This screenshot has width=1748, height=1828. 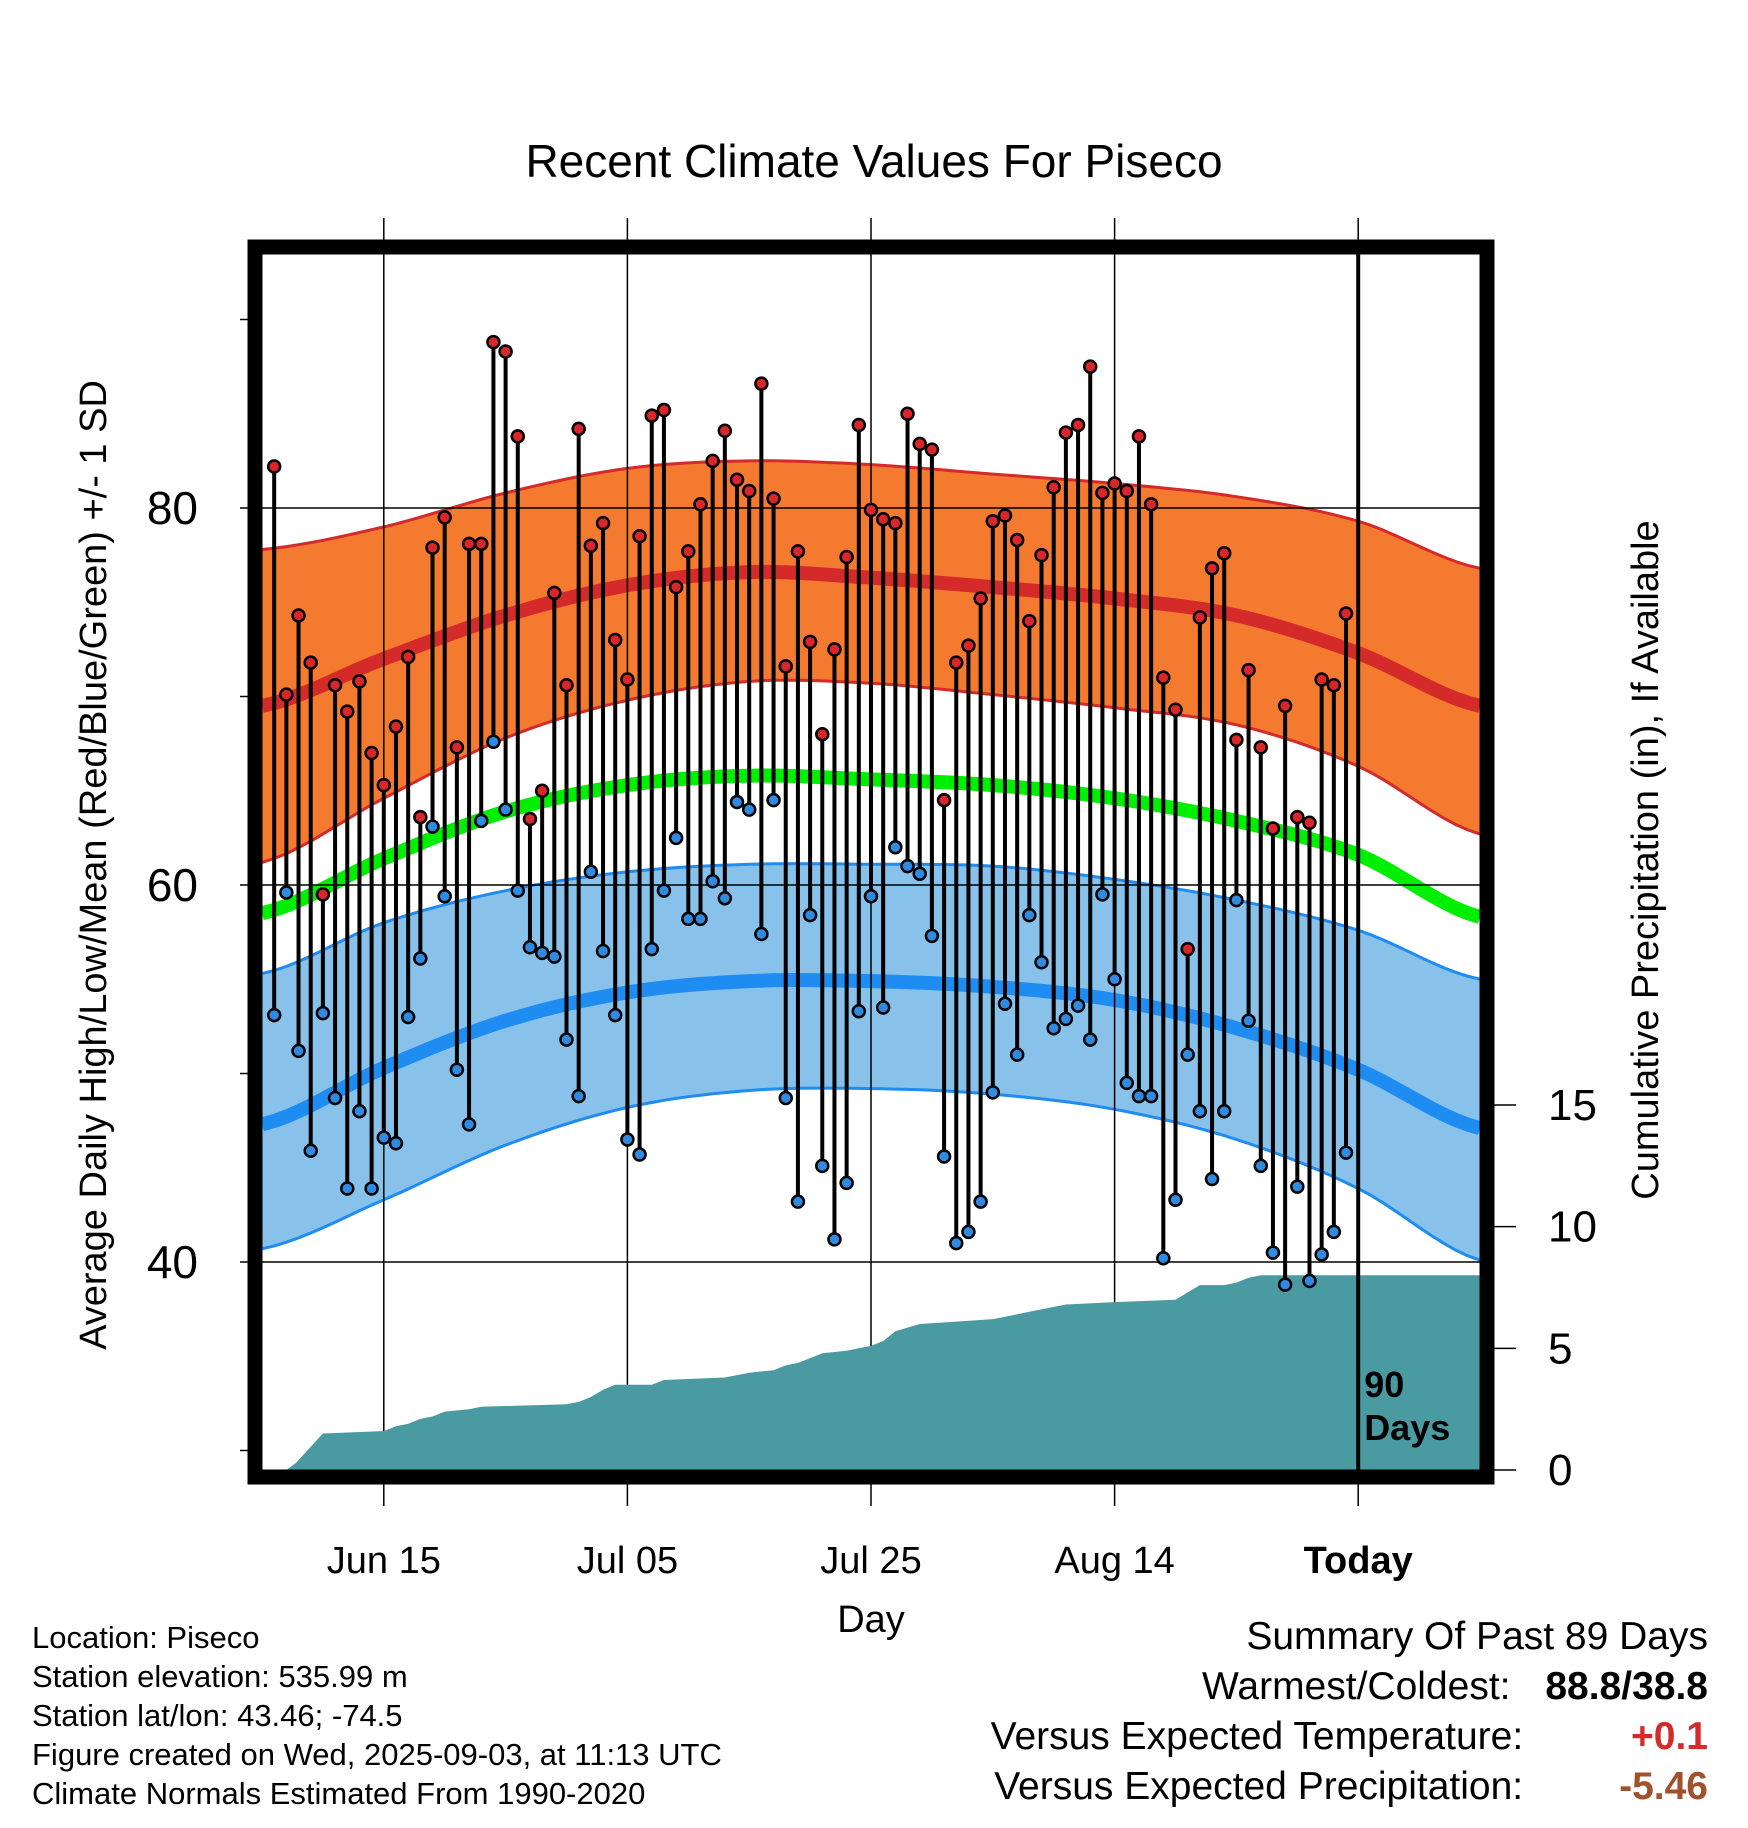 I want to click on y2-tick-label: 0, so click(x=1560, y=1470).